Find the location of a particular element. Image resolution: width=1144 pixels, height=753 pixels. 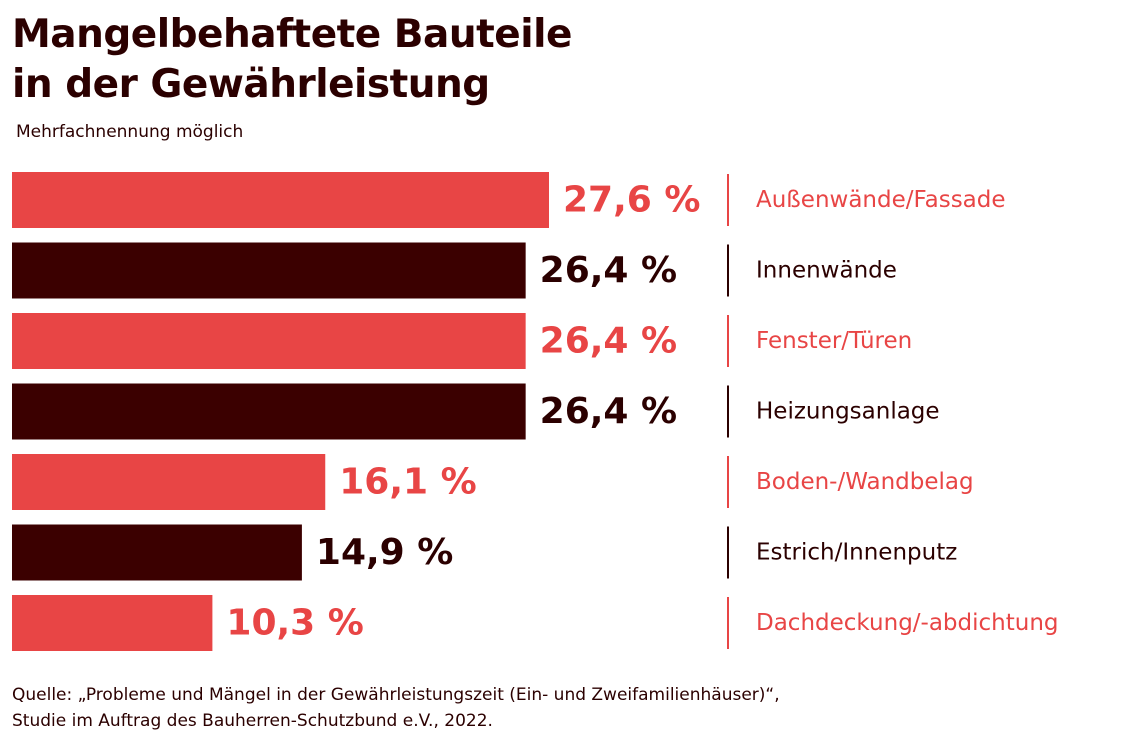

chart-title-line-1: Mangelbehaftete Bauteile is located at coordinates (292, 34).